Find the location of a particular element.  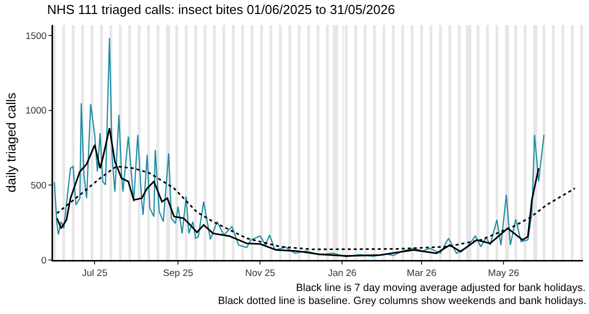

chart-title: NHS 111 triaged calls: insect bites 01/06/2025 to 31/05/2026 is located at coordinates (221, 9).